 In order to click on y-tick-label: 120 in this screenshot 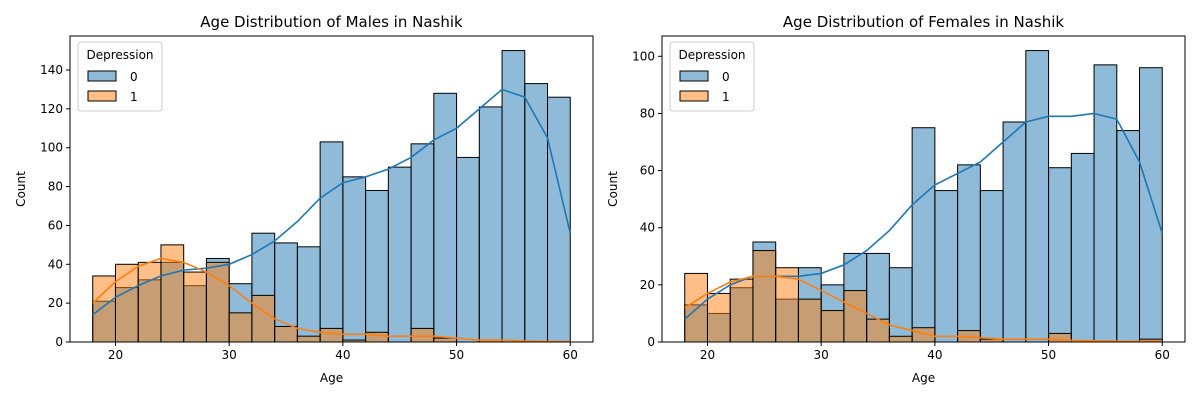, I will do `click(51, 109)`.